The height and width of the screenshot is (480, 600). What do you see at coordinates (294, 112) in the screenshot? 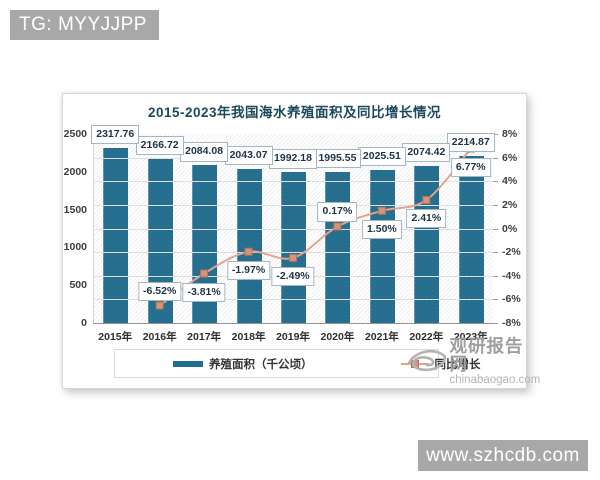
I see `chart-title: 2015-2023年我国海水养殖面积及同比增长情况` at bounding box center [294, 112].